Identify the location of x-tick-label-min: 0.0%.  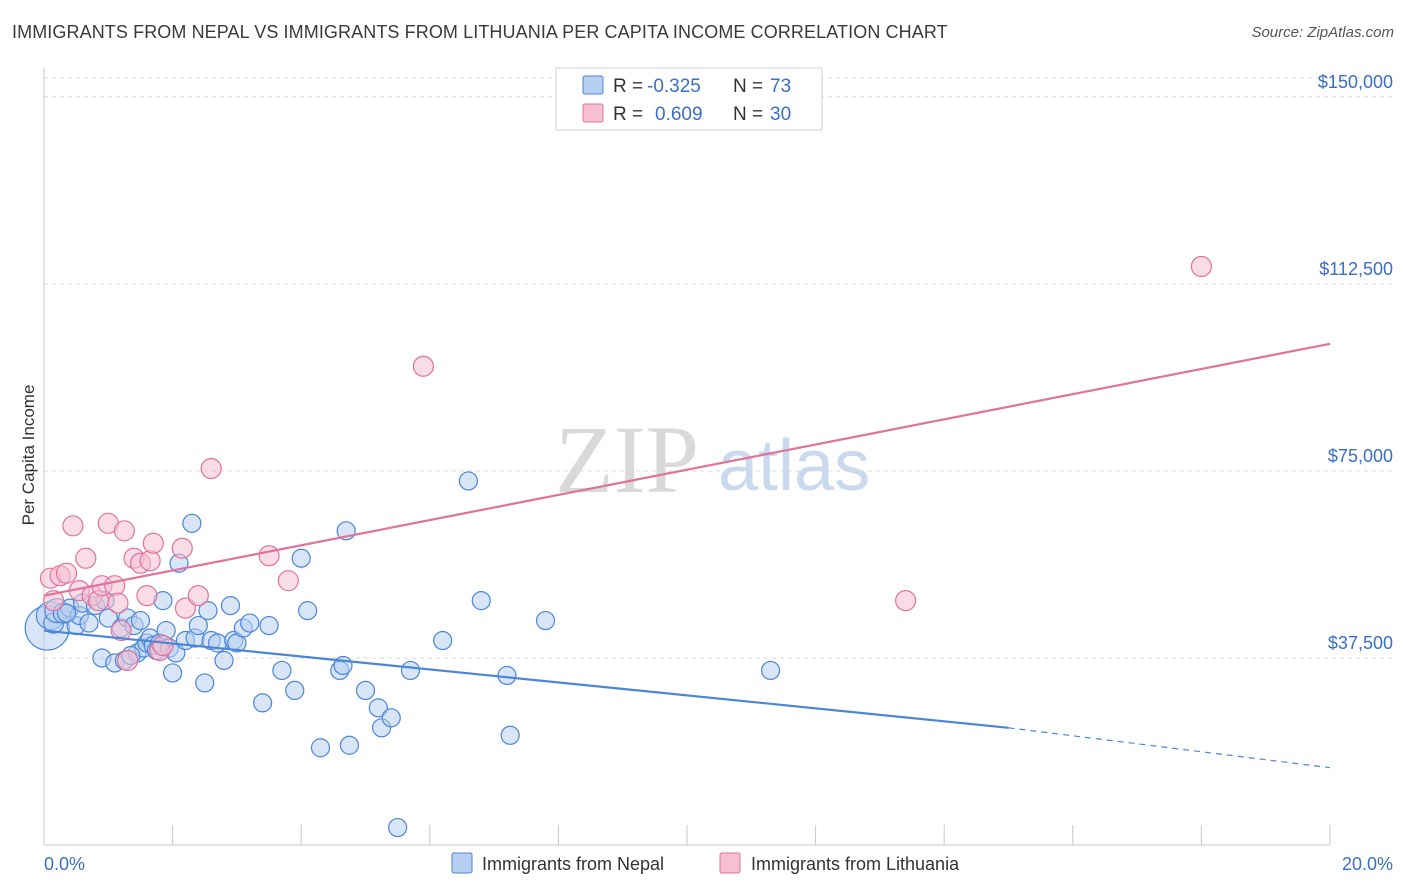
(64, 864).